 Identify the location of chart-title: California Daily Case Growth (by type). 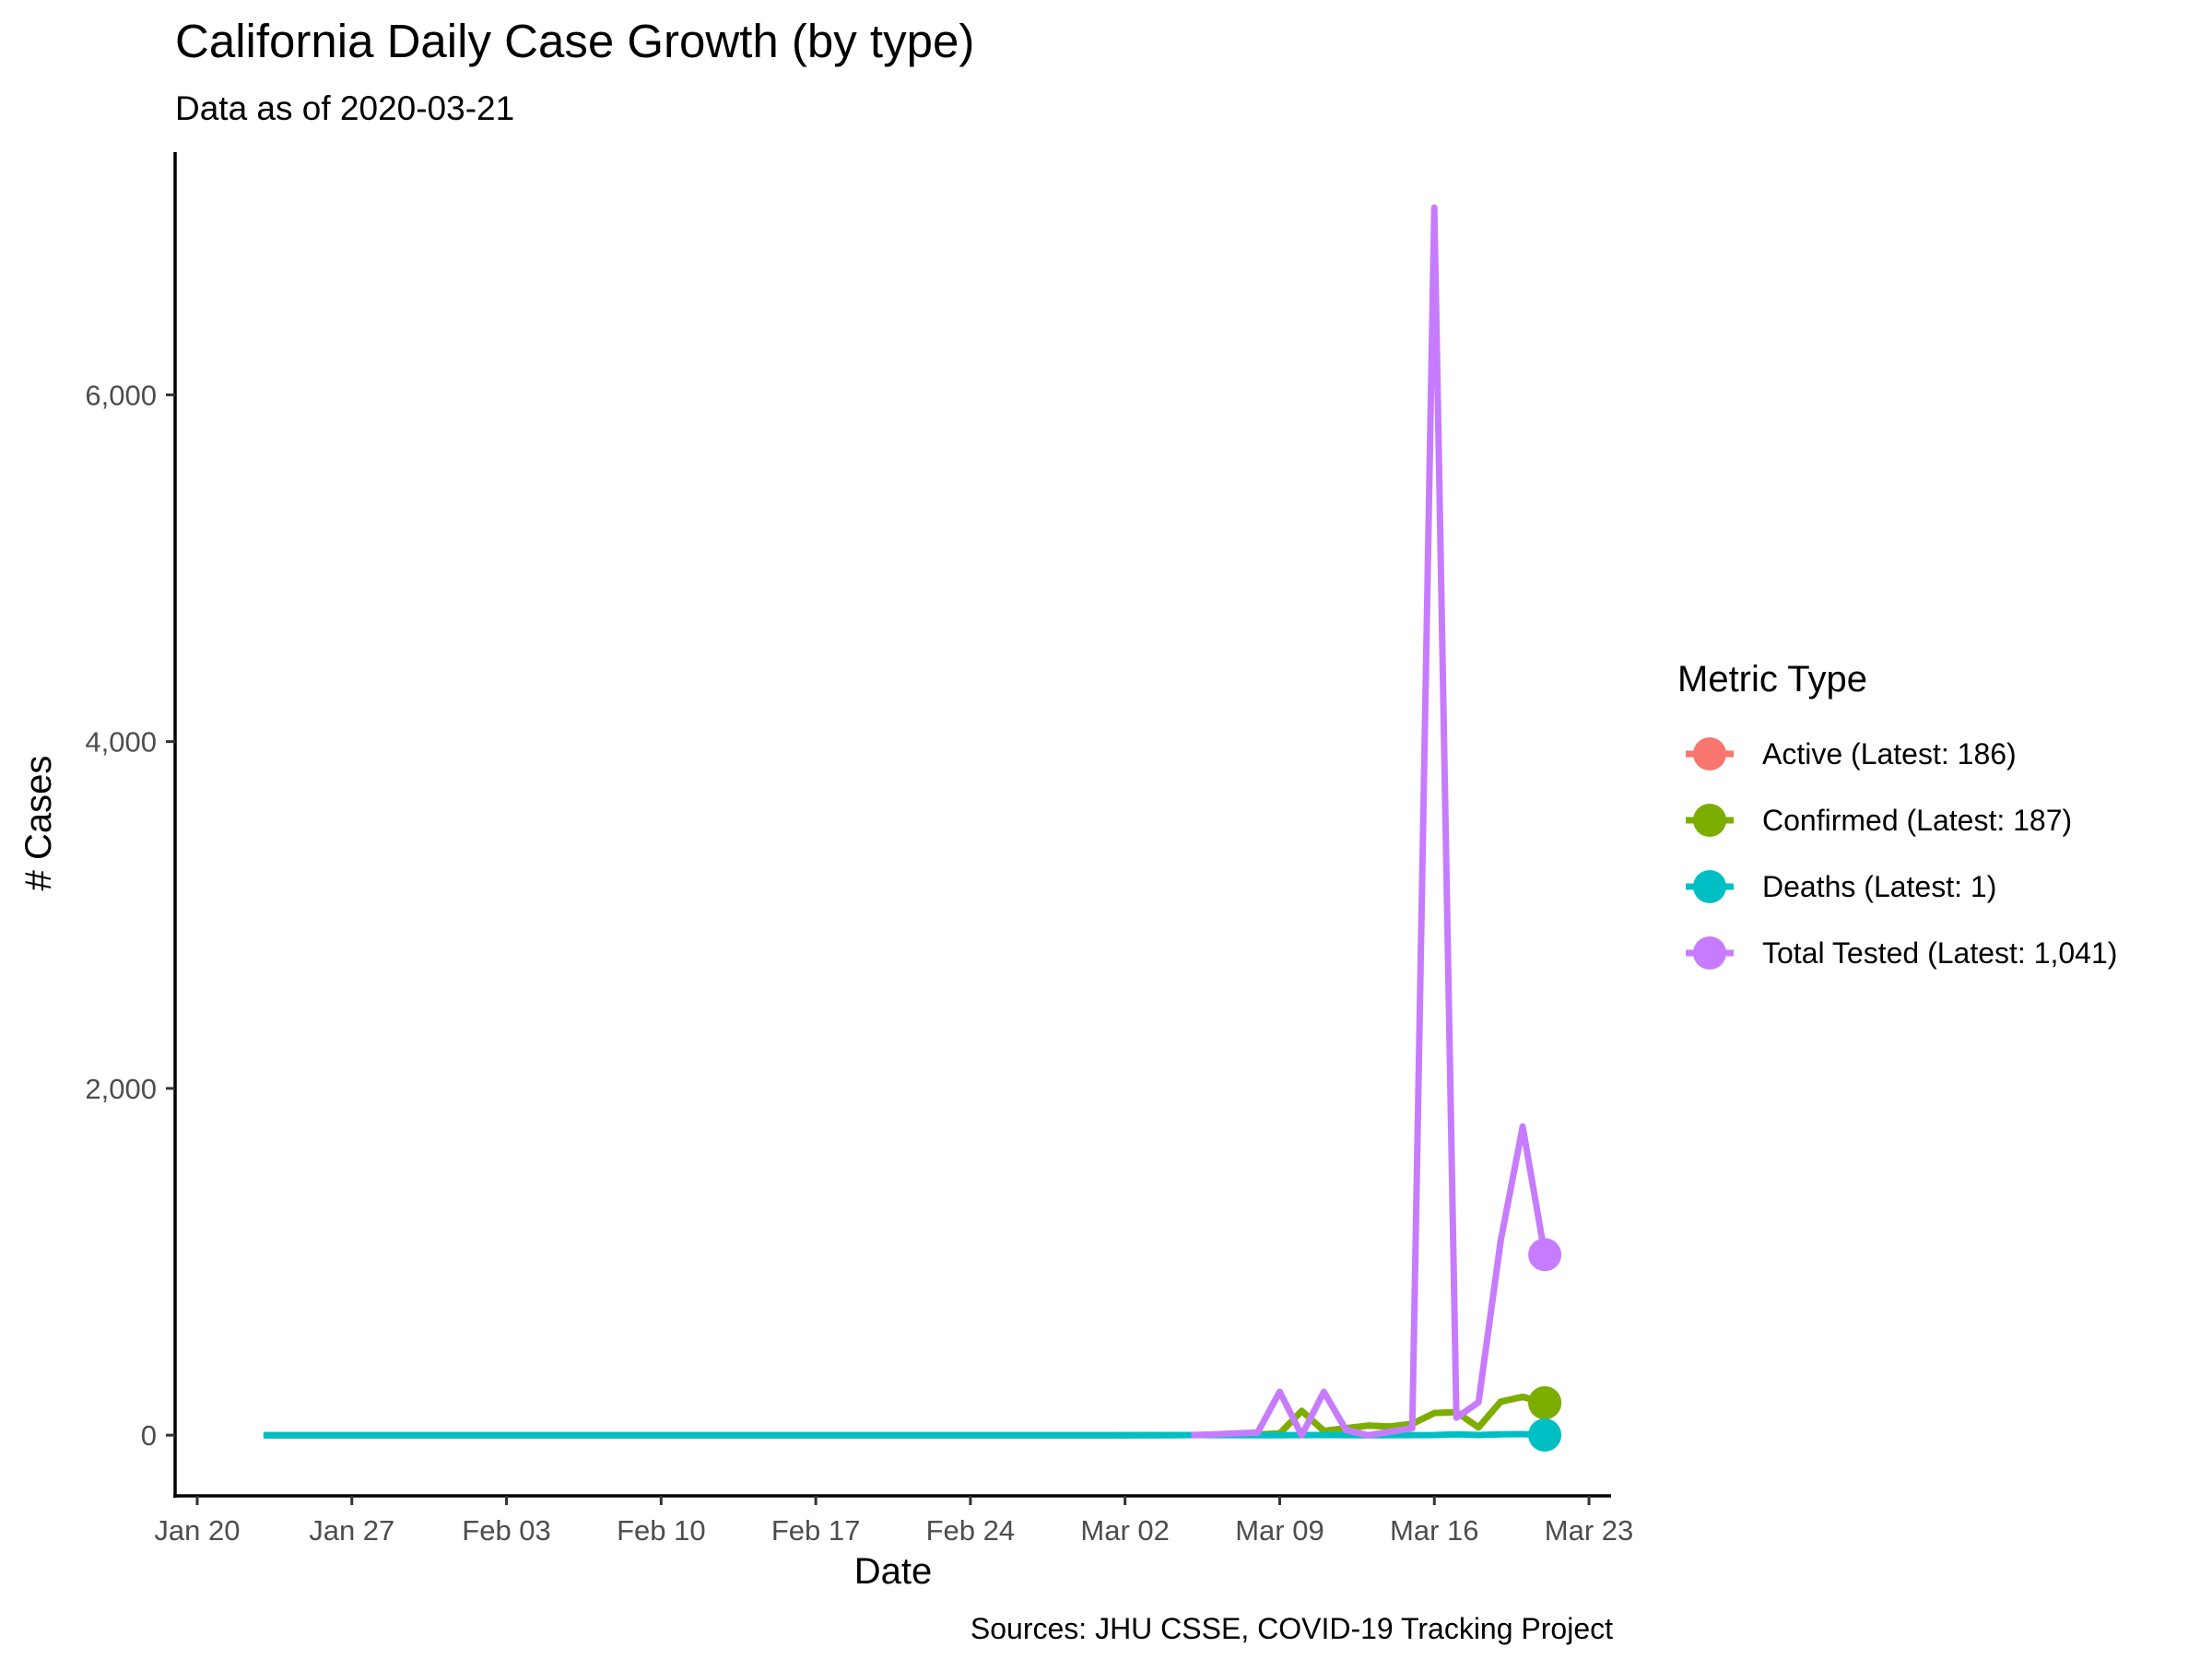
(574, 41).